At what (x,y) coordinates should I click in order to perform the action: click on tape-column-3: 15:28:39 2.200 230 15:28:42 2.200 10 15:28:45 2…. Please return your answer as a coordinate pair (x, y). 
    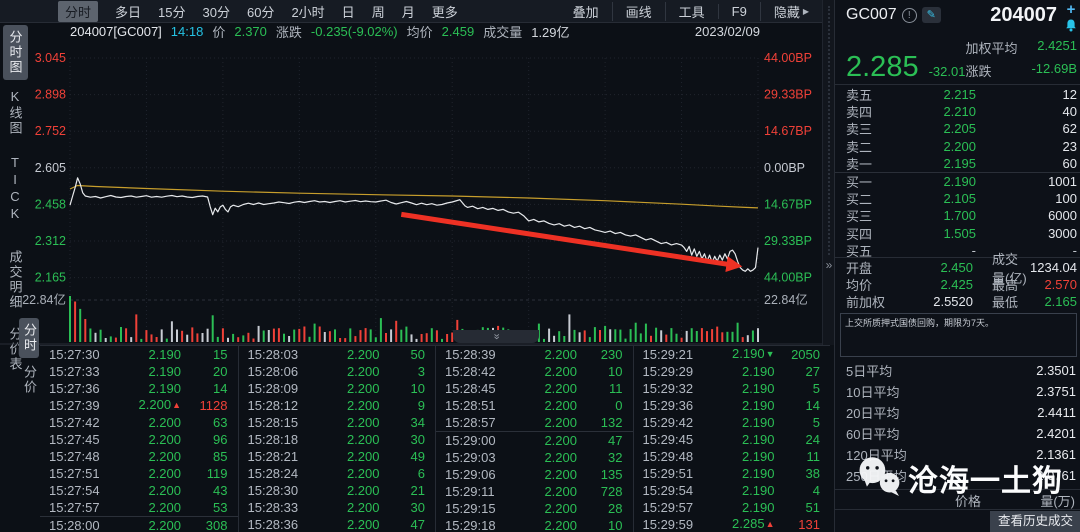
    Looking at the image, I should click on (534, 439).